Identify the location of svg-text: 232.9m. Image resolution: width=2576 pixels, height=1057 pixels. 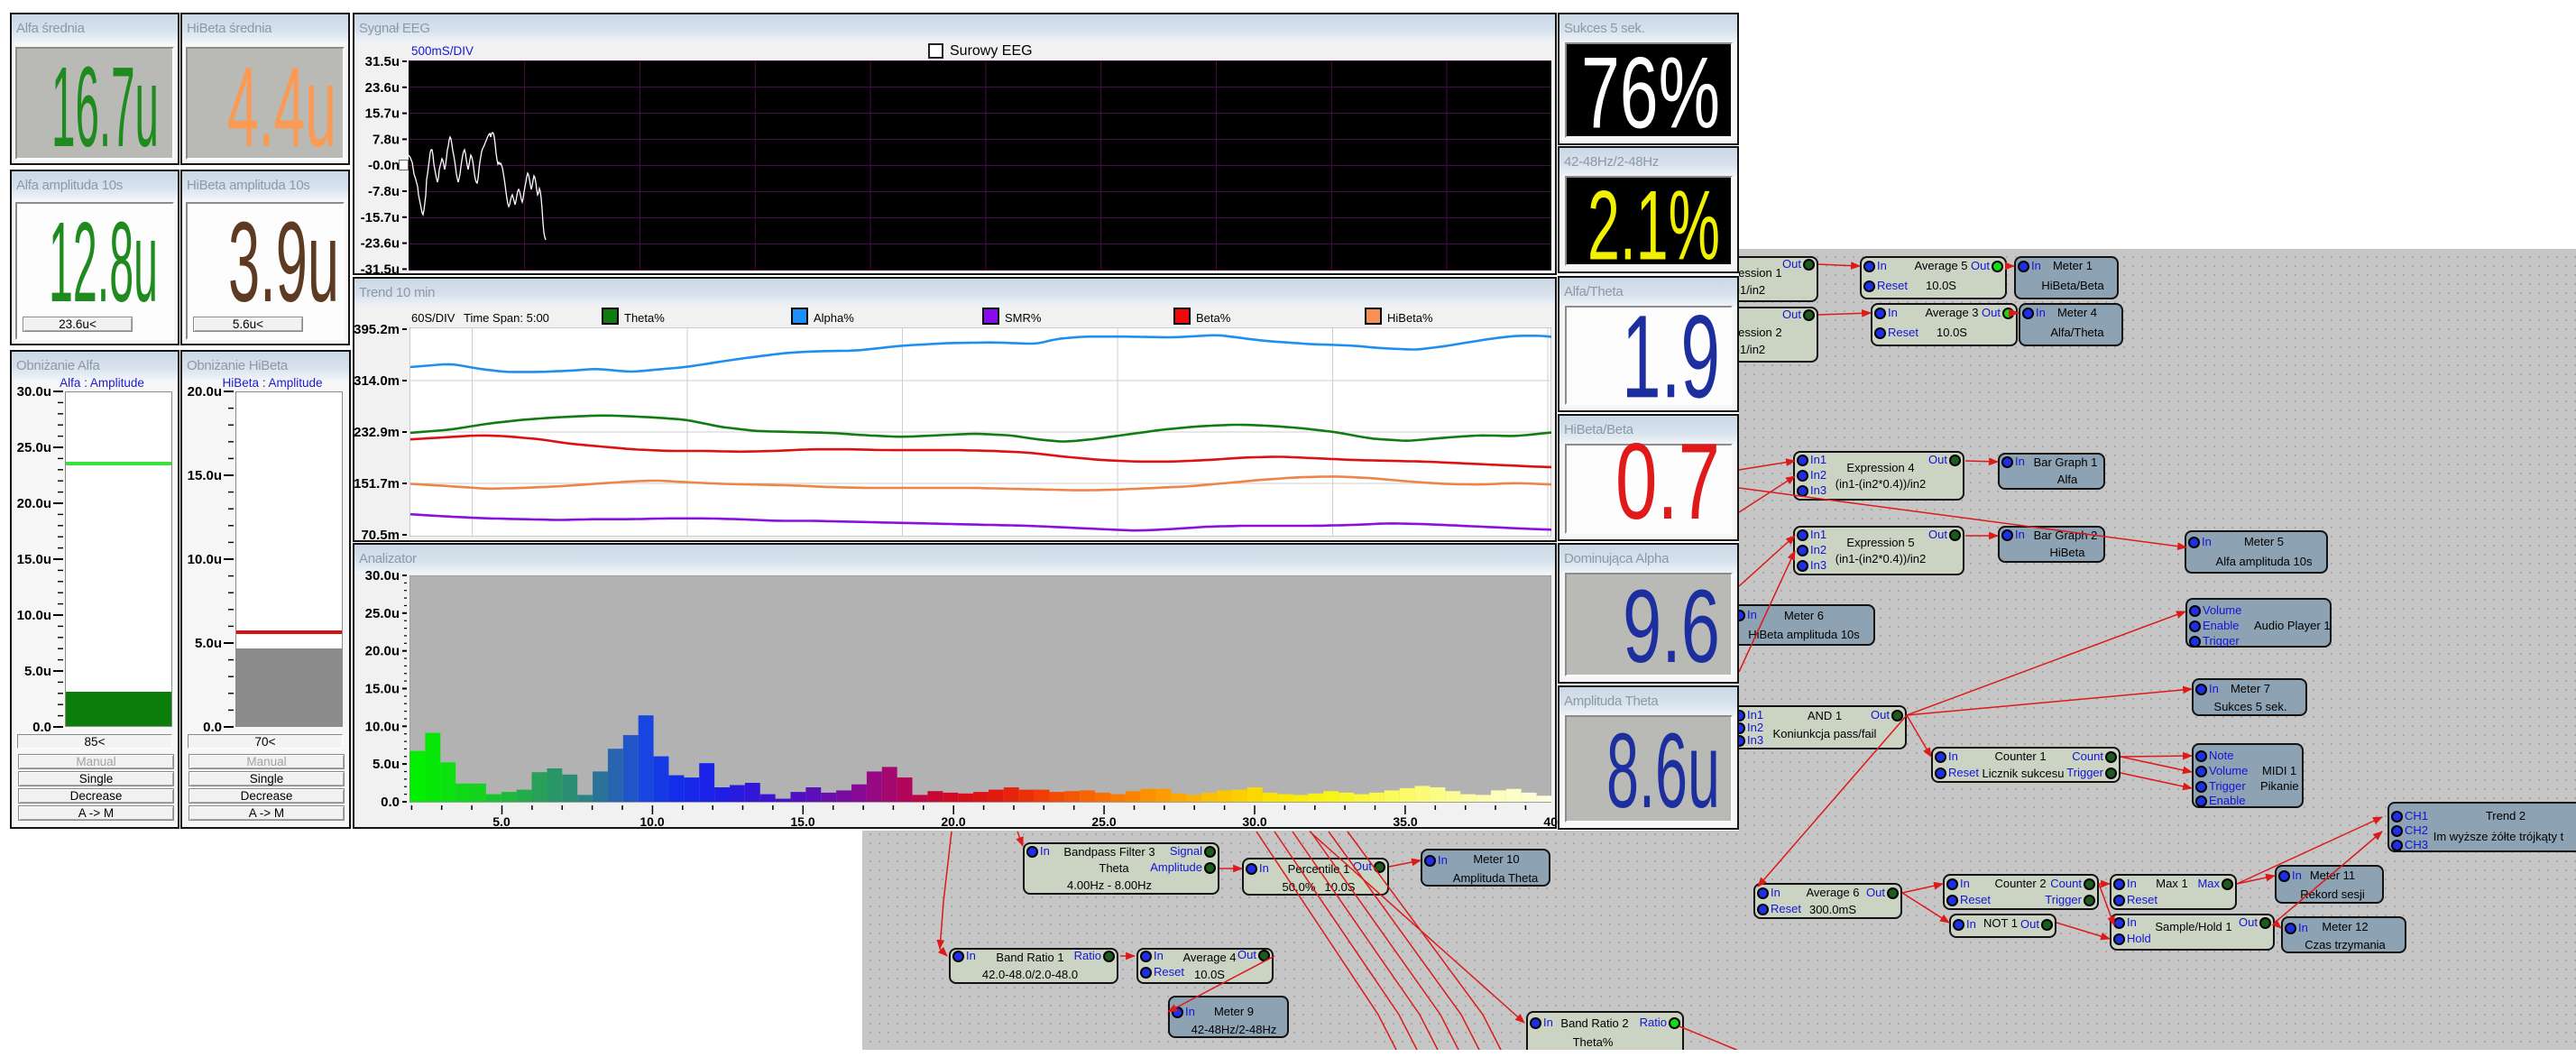
(377, 433).